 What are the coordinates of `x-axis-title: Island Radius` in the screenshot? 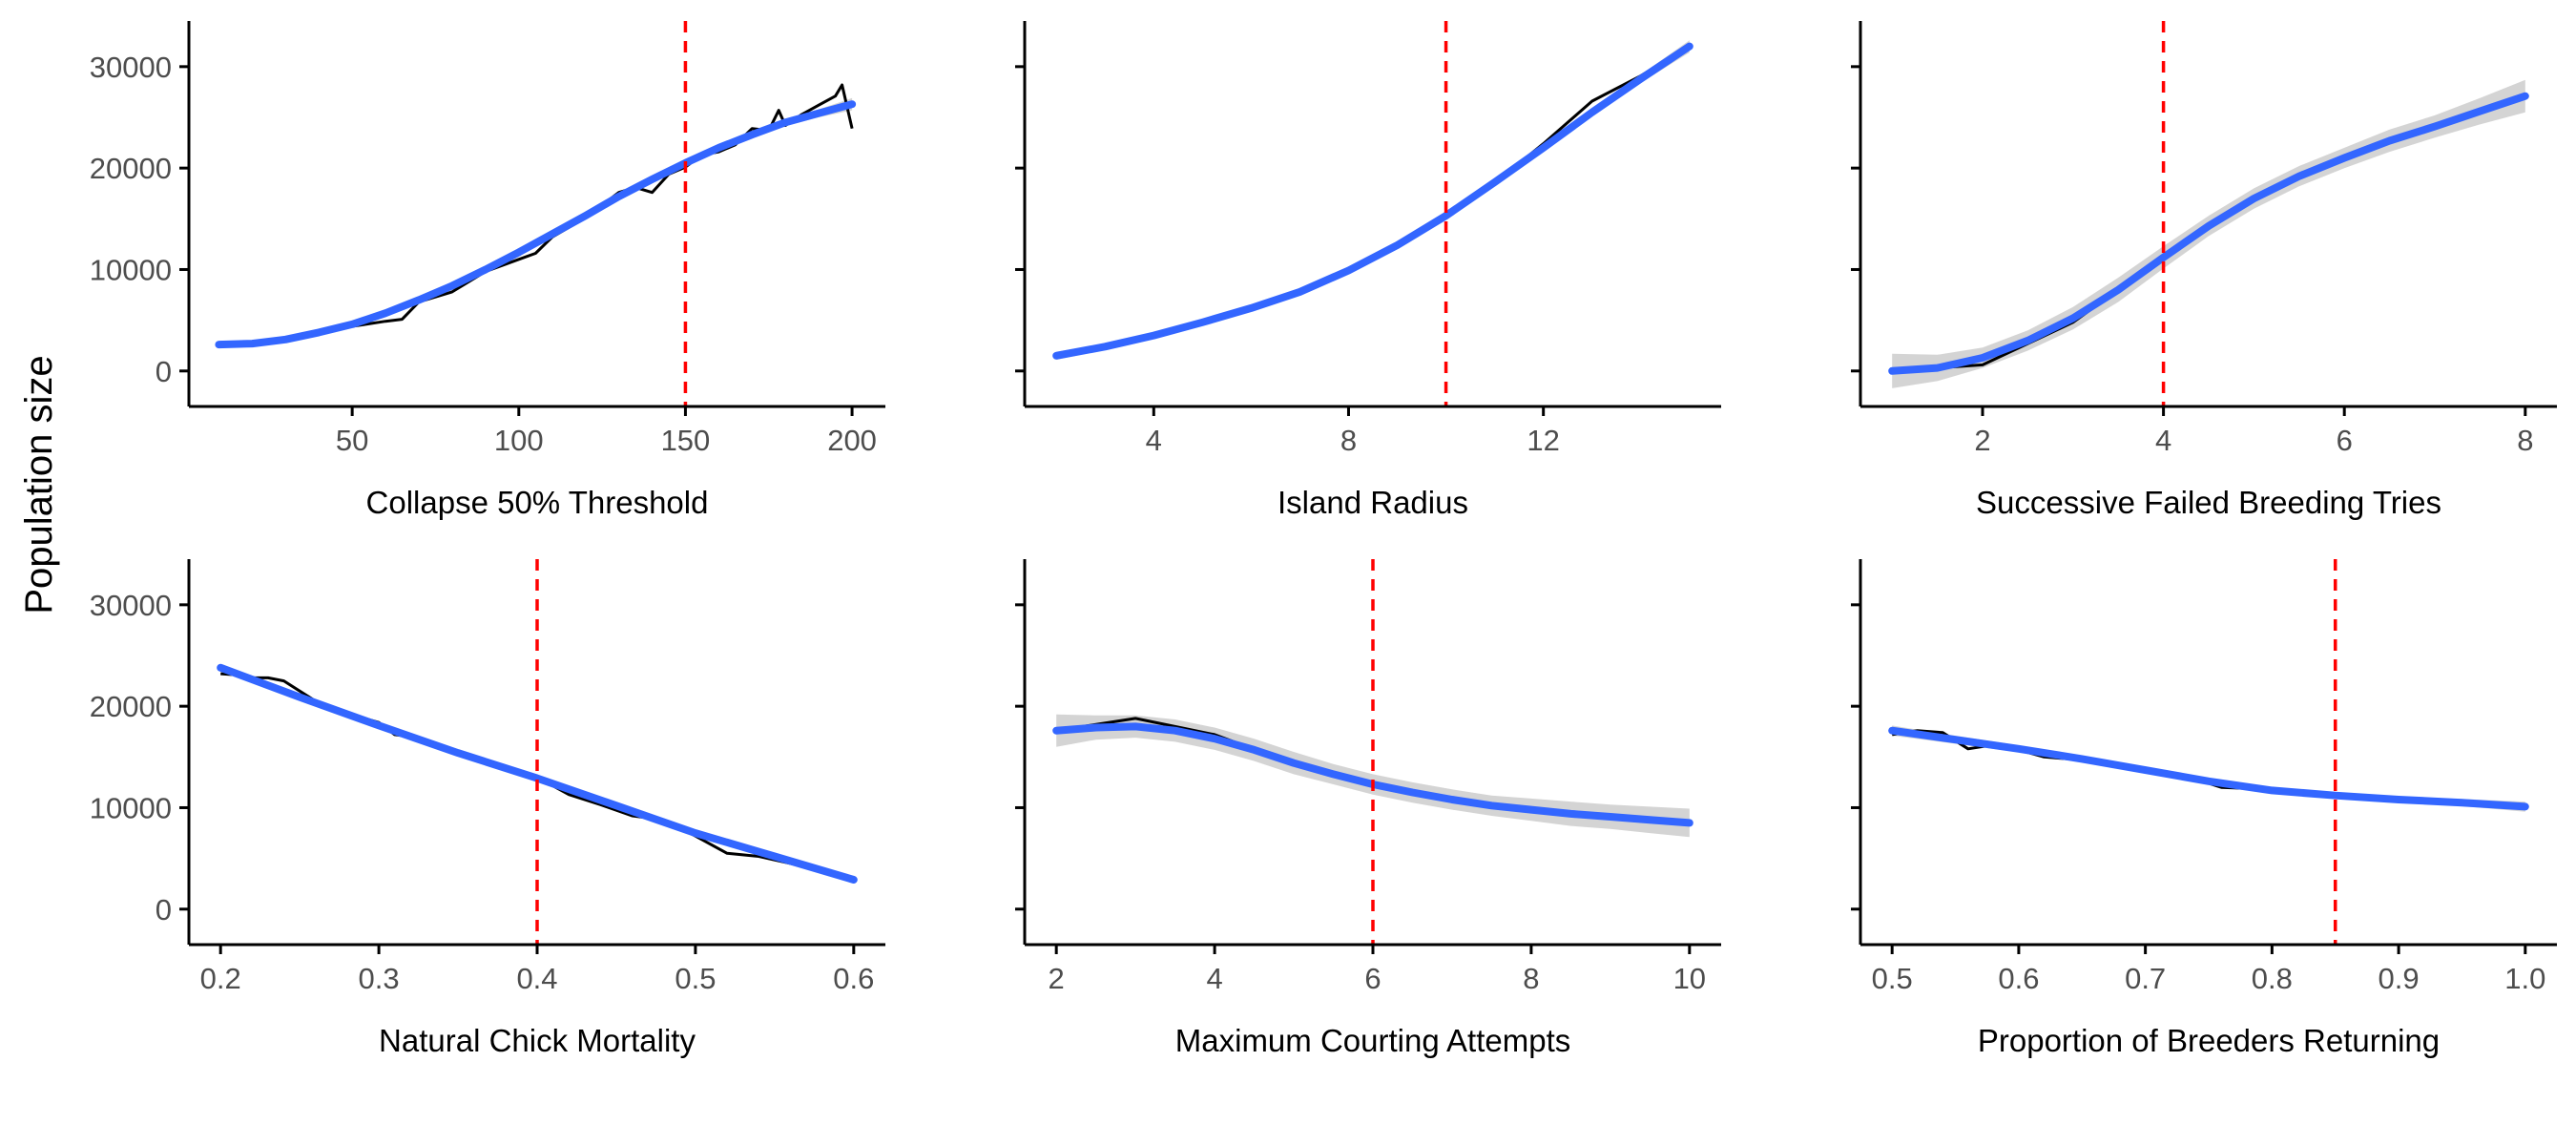 It's located at (1373, 503).